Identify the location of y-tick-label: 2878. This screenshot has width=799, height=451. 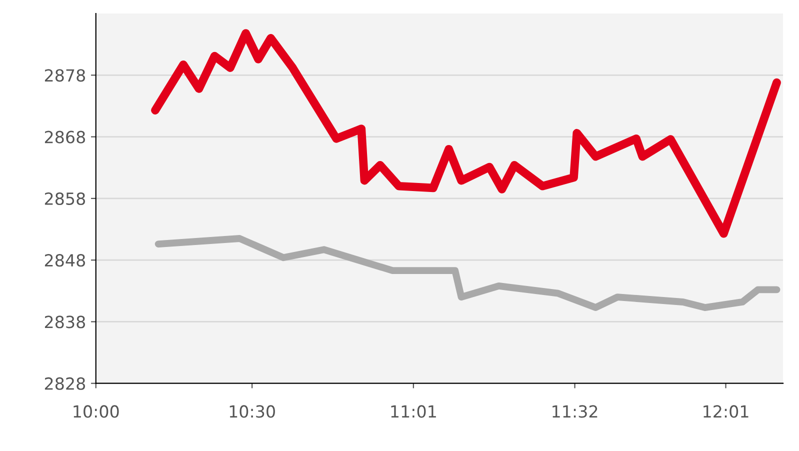
(65, 75).